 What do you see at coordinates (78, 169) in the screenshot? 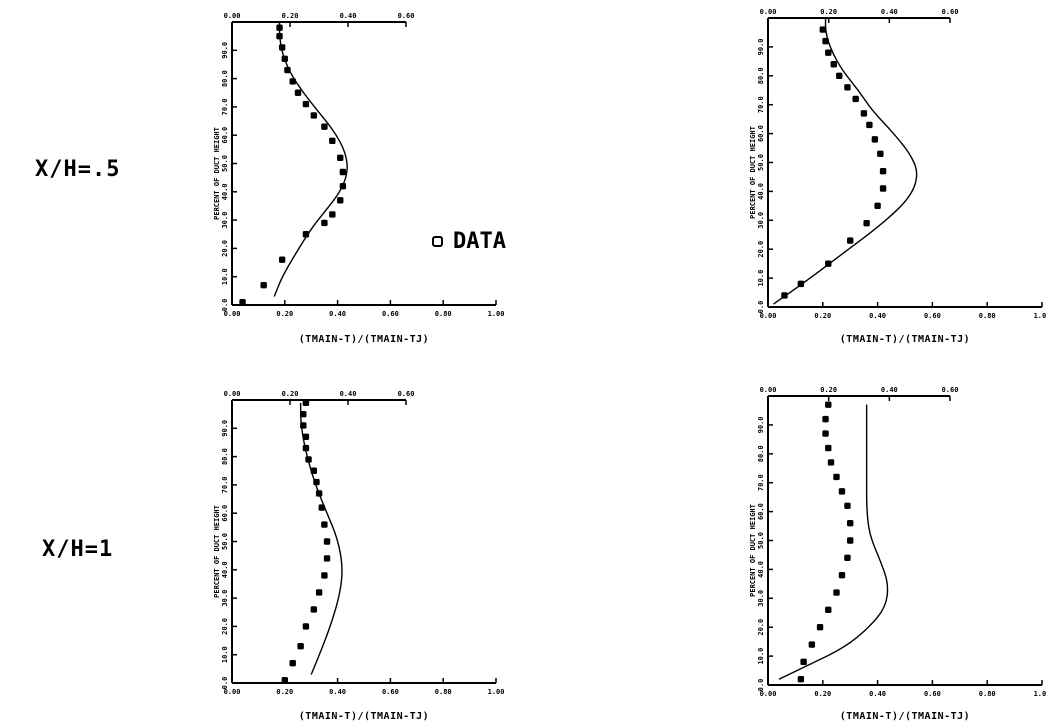
I see `row-label-xh-05: X/H=.5` at bounding box center [78, 169].